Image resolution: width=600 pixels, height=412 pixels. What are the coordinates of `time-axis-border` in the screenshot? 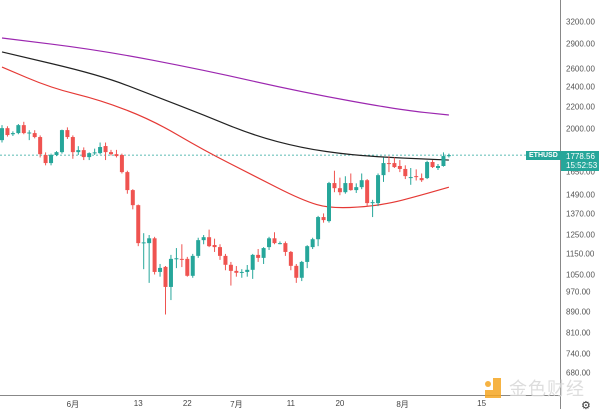 It's located at (280, 395).